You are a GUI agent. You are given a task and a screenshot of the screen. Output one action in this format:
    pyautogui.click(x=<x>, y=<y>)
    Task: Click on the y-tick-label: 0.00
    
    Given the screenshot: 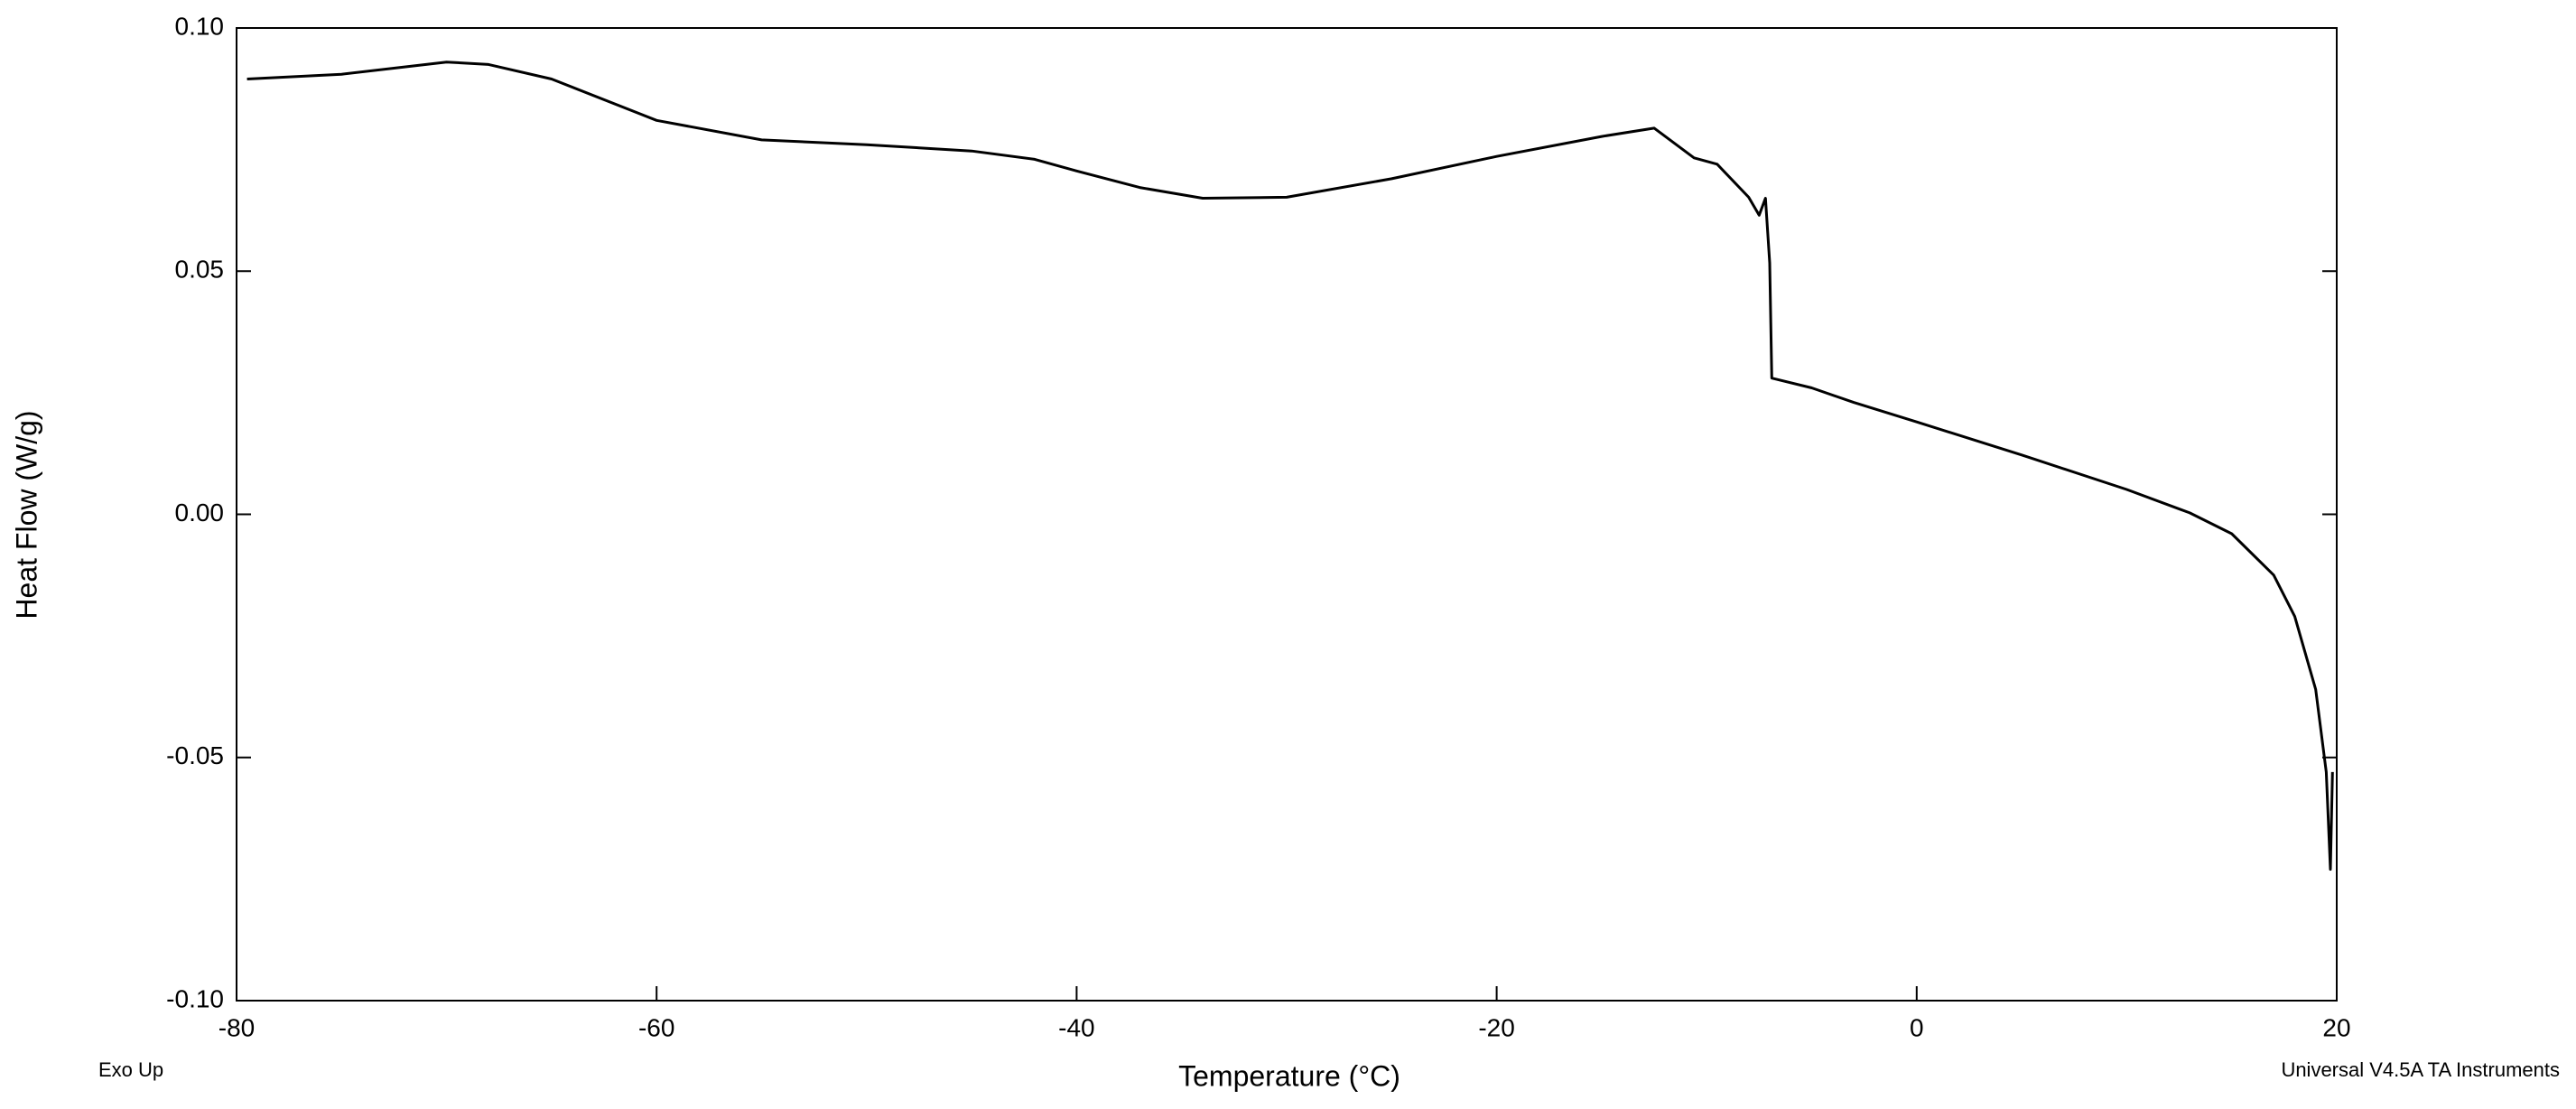 What is the action you would take?
    pyautogui.click(x=200, y=513)
    